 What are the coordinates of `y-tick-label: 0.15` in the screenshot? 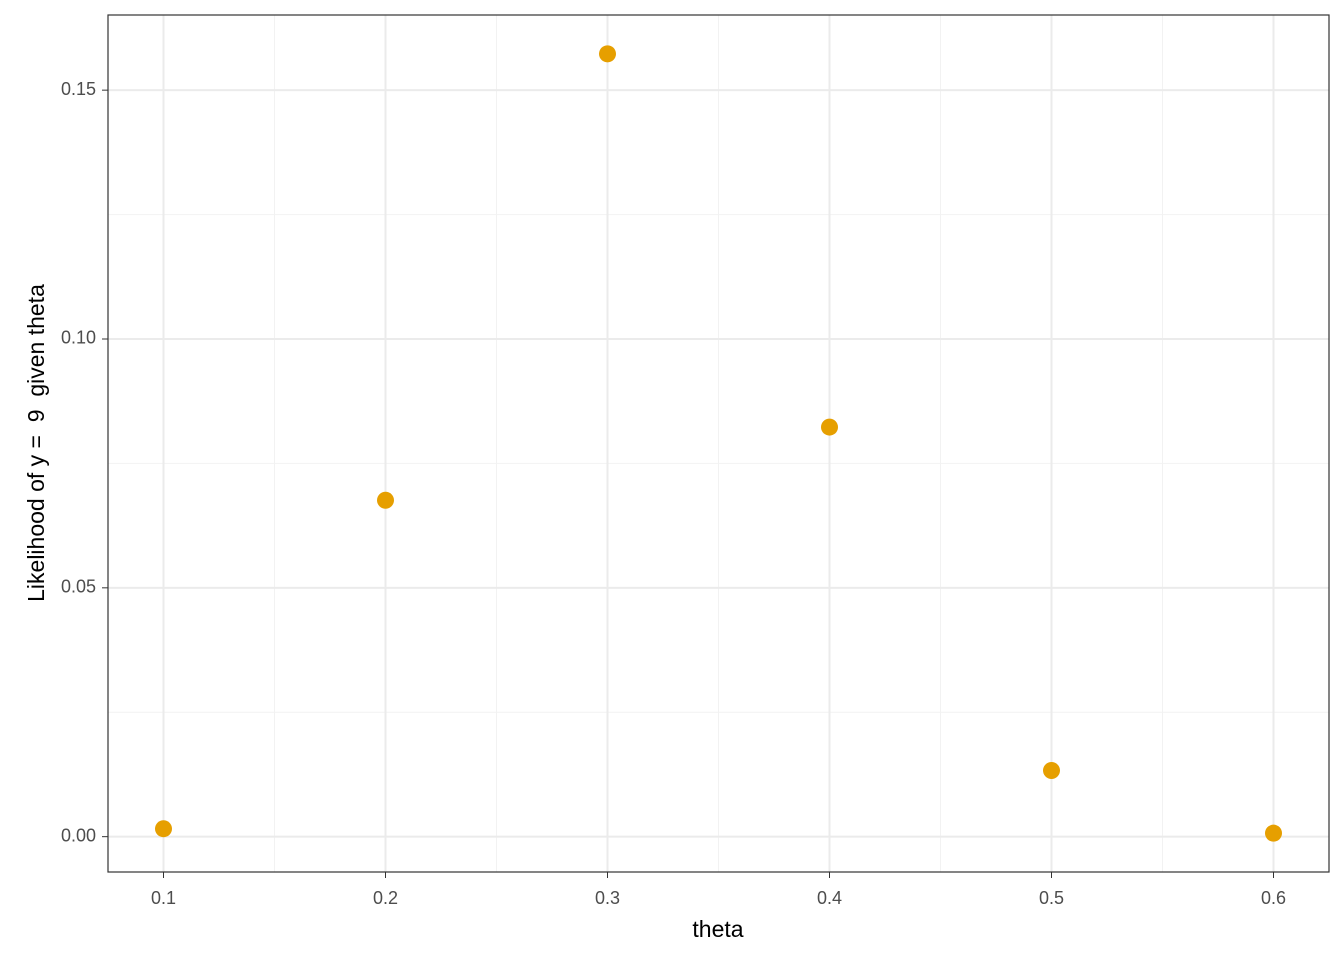 It's located at (78, 89).